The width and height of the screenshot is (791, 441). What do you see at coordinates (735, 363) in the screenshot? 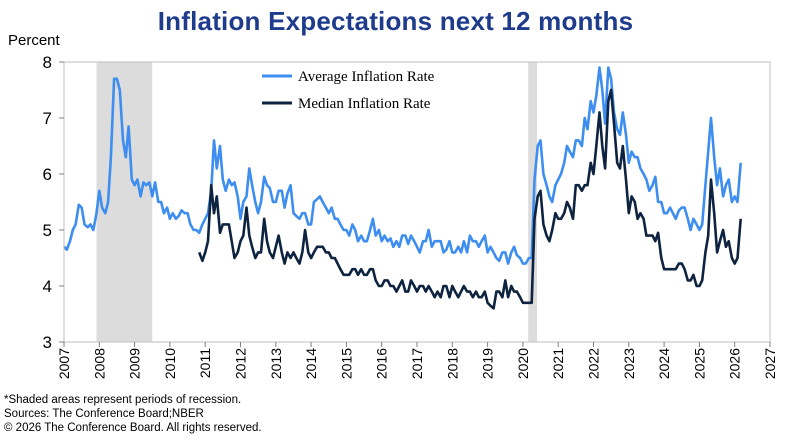
I see `x-tick-label: 2026` at bounding box center [735, 363].